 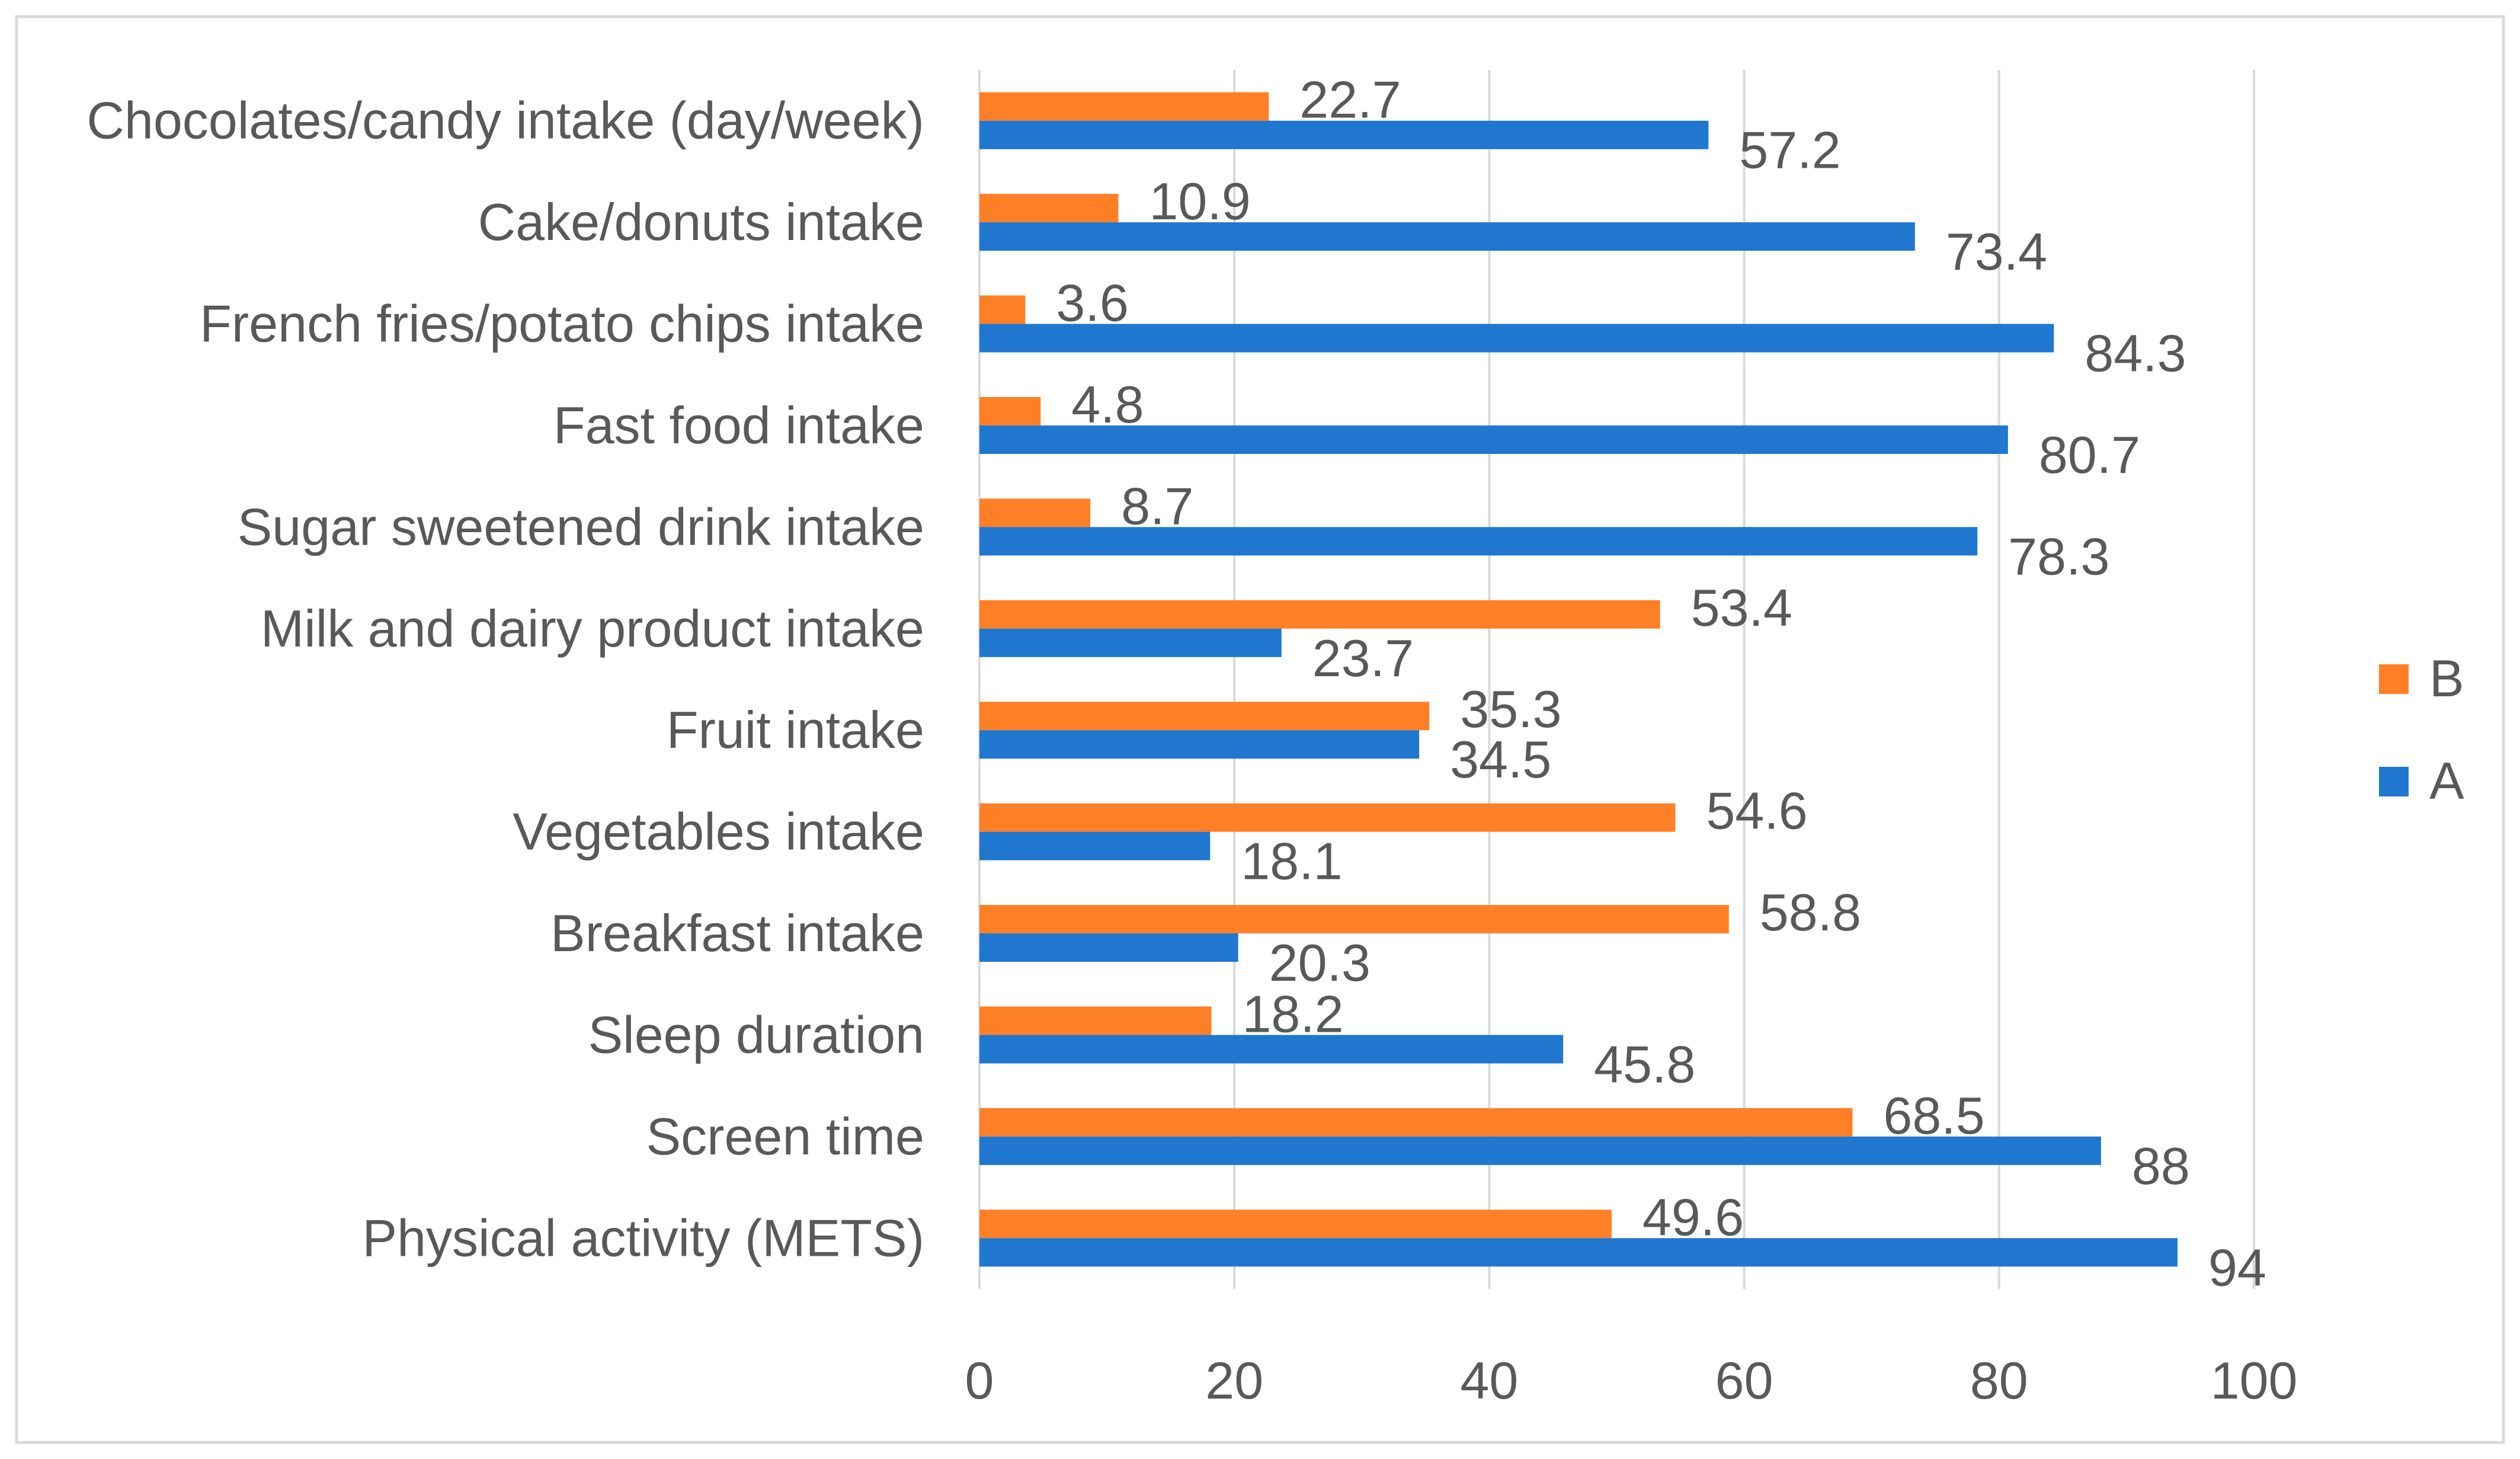 I want to click on bar-b-fast-food-intake, so click(x=1010, y=410).